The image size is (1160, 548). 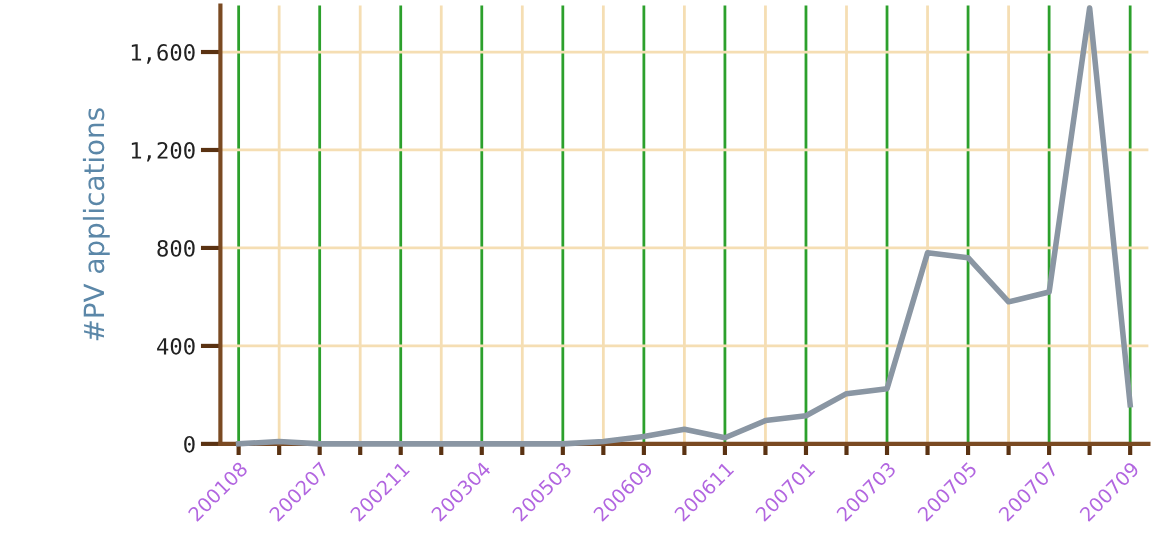 What do you see at coordinates (163, 151) in the screenshot?
I see `y-tick-label: 1,200` at bounding box center [163, 151].